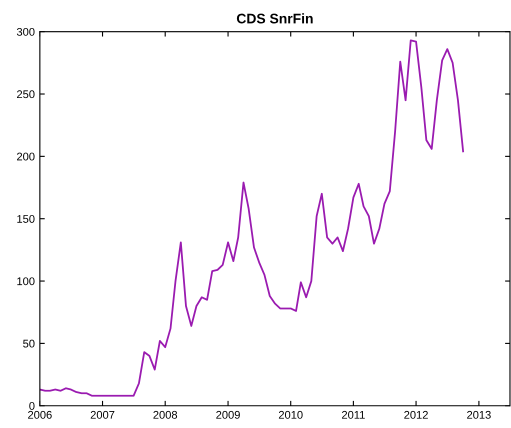 This screenshot has height=428, width=511. Describe the element at coordinates (416, 414) in the screenshot. I see `x-tick-label: 2012` at that location.